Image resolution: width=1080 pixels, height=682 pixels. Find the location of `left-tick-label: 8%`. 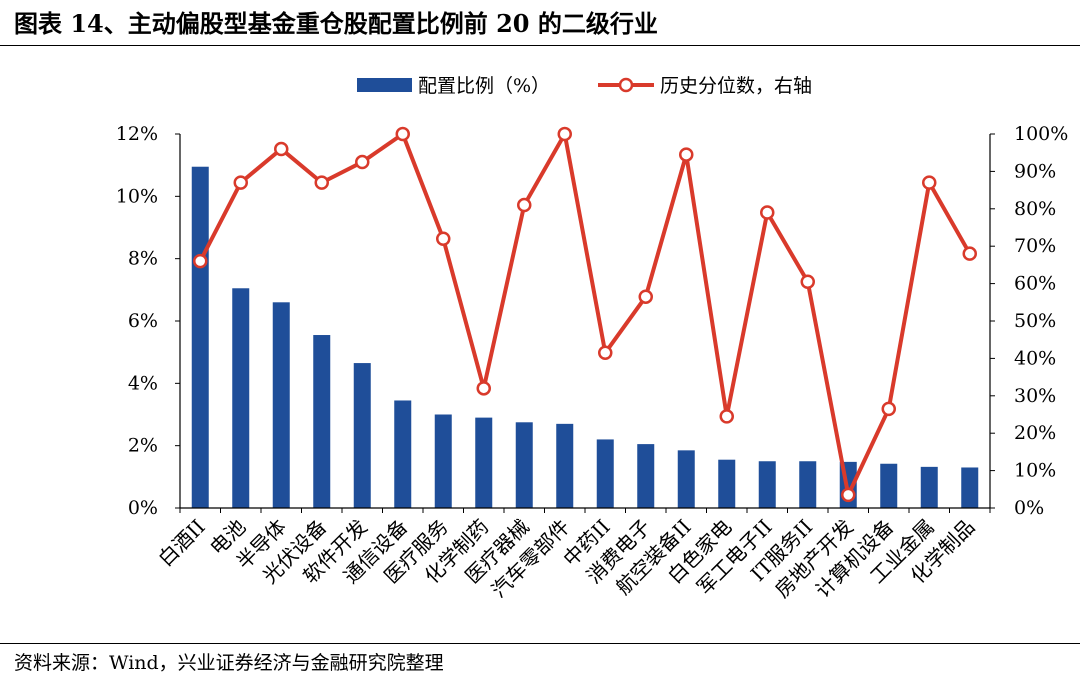

left-tick-label: 8% is located at coordinates (143, 259).